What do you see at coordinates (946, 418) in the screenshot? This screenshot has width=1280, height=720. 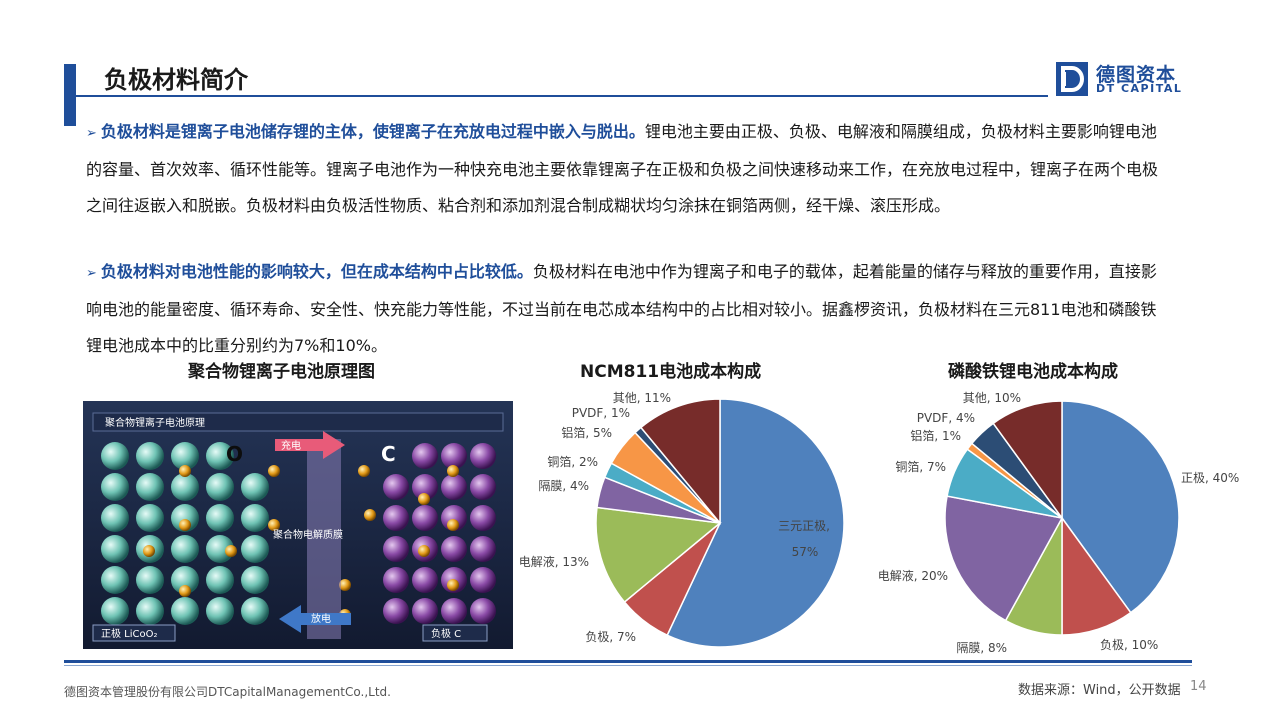 I see `pie-label-6: PVDF, 4%` at bounding box center [946, 418].